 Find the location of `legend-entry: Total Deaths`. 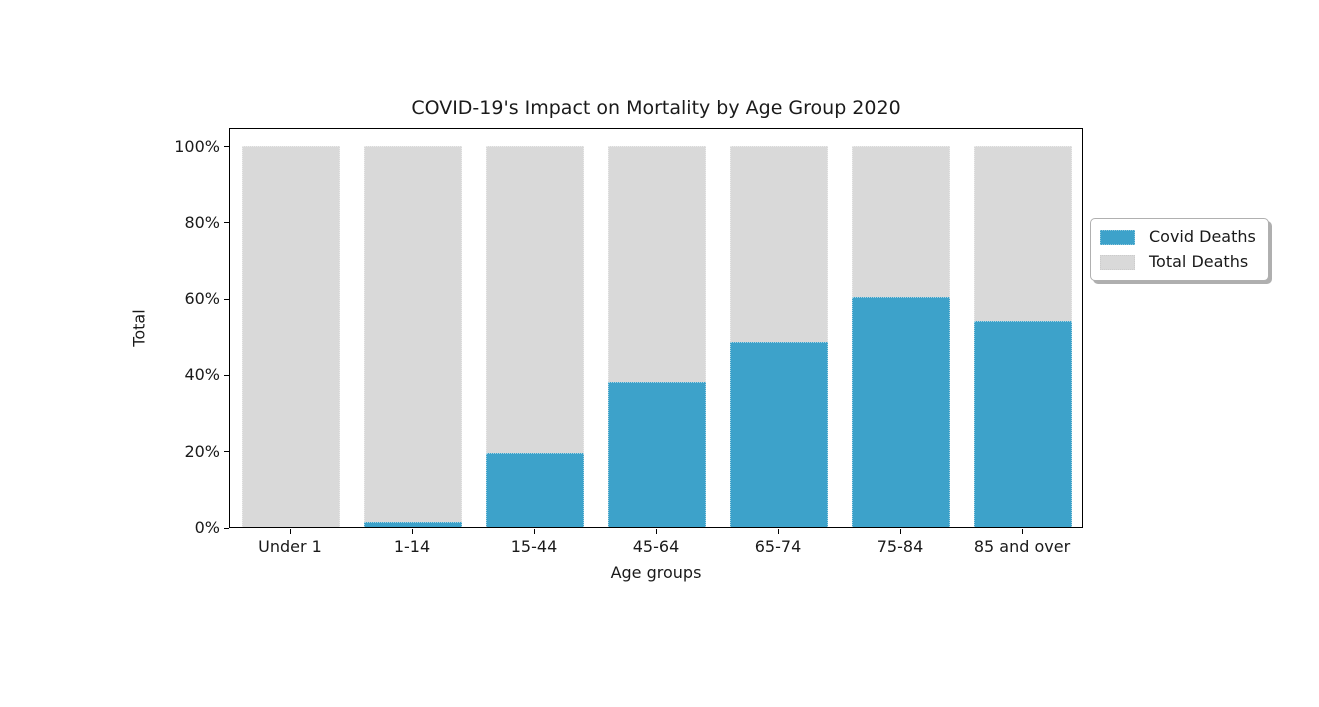

legend-entry: Total Deaths is located at coordinates (1178, 262).